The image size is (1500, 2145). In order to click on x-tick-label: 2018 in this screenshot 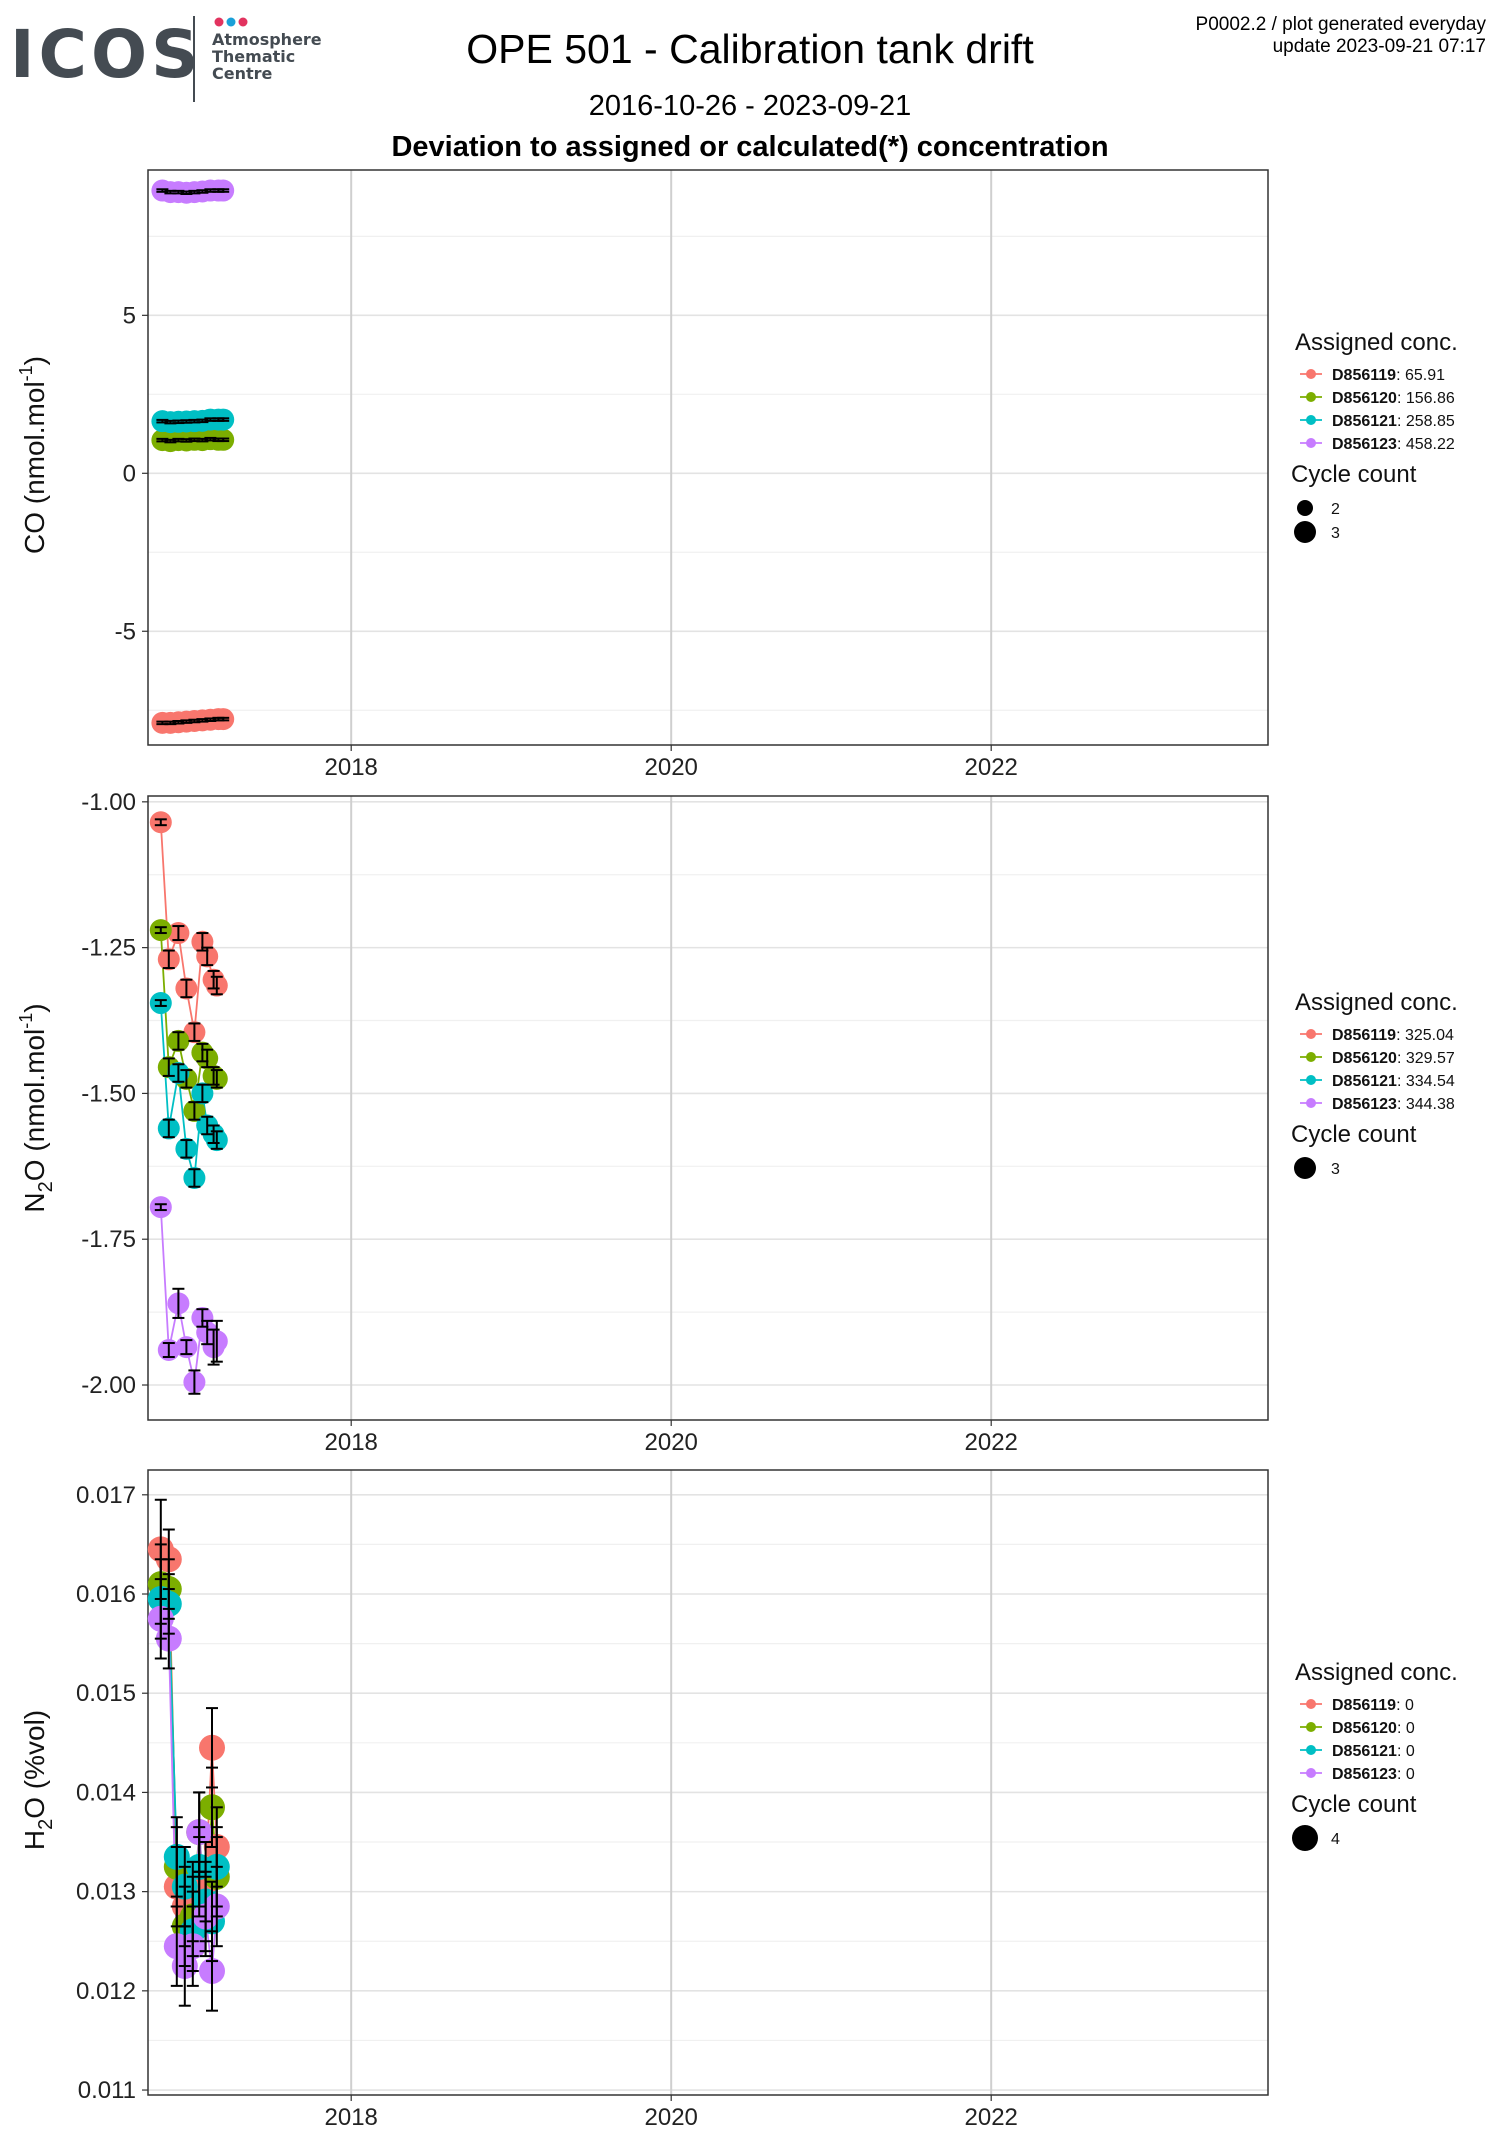, I will do `click(351, 1442)`.